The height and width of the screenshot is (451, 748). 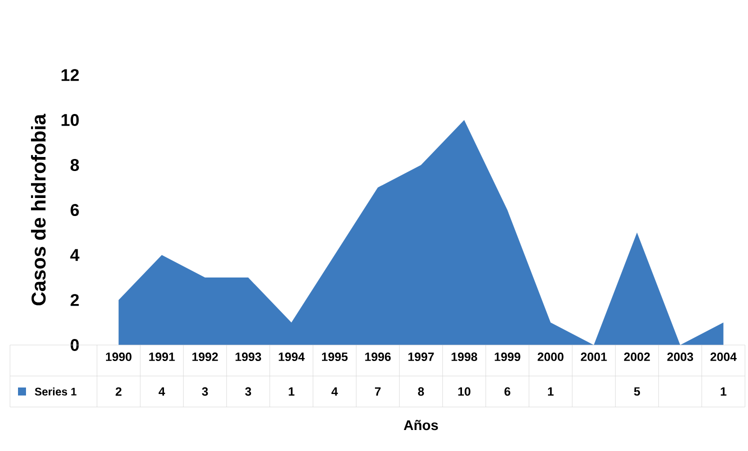 What do you see at coordinates (378, 357) in the screenshot?
I see `x-tick-label: 1996` at bounding box center [378, 357].